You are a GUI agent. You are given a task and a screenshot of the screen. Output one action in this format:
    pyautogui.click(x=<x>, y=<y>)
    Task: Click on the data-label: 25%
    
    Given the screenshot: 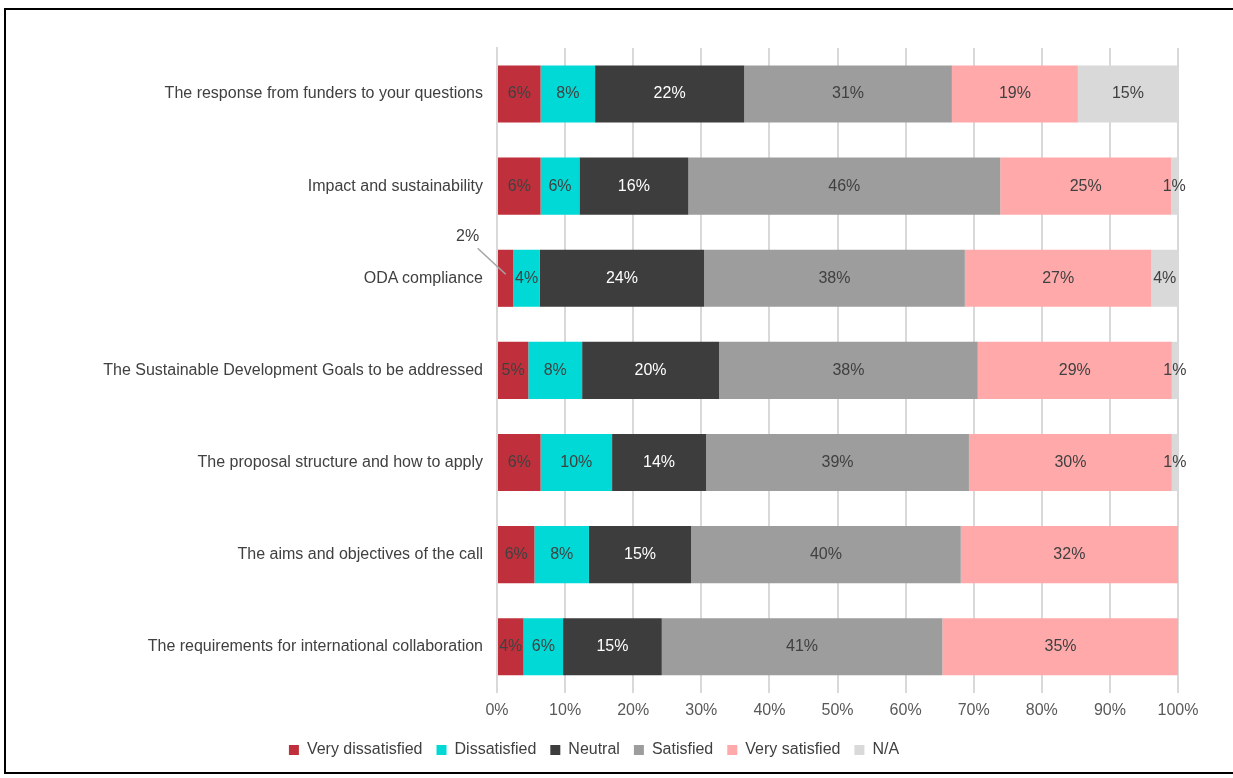 What is the action you would take?
    pyautogui.click(x=1085, y=185)
    